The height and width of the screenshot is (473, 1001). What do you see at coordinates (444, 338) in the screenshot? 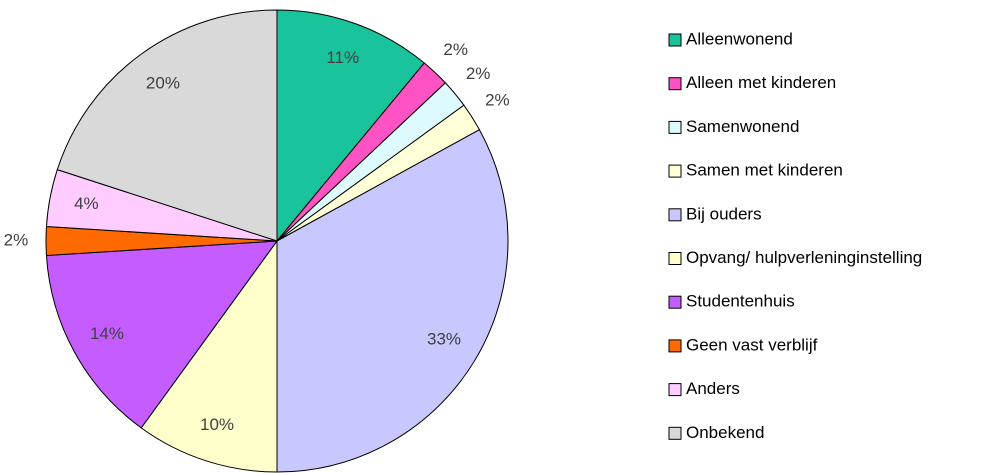
I see `data-label: 33%` at bounding box center [444, 338].